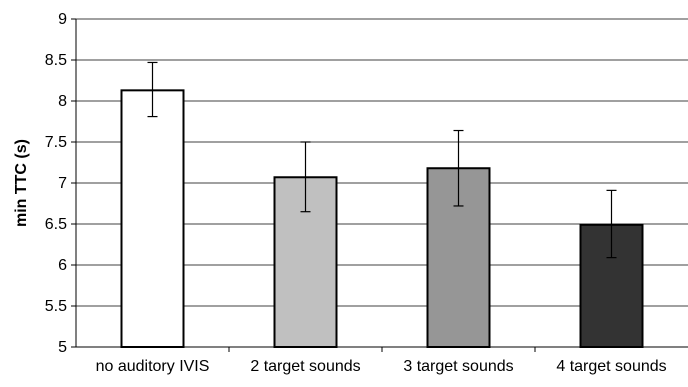 This screenshot has height=387, width=688. I want to click on y-tick-label: 8.5, so click(56, 60).